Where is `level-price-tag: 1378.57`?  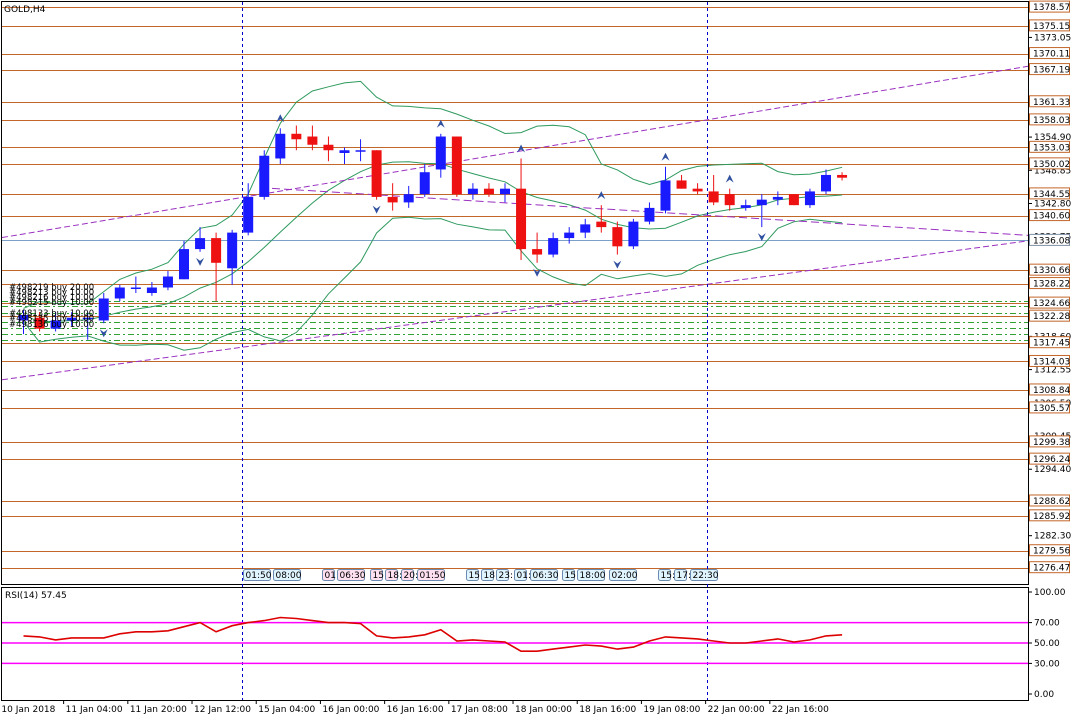 level-price-tag: 1378.57 is located at coordinates (1051, 8).